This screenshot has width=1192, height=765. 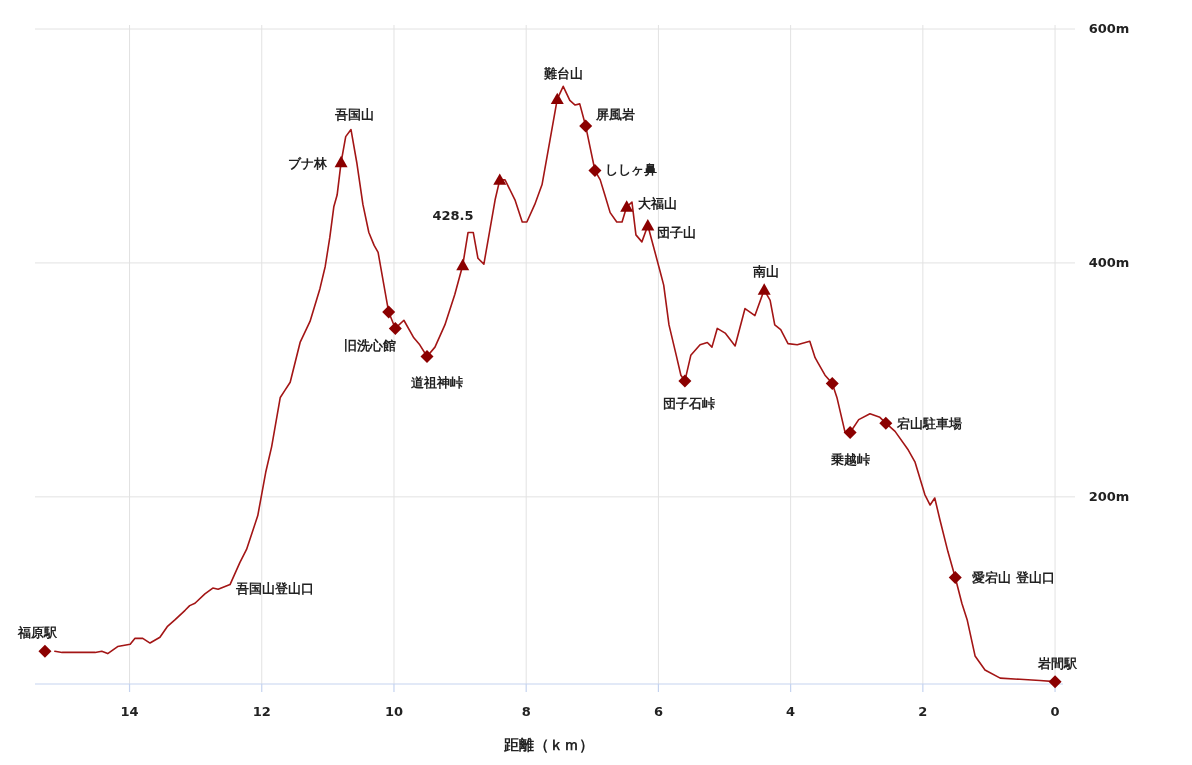 What do you see at coordinates (526, 711) in the screenshot?
I see `x-tick-label: 8` at bounding box center [526, 711].